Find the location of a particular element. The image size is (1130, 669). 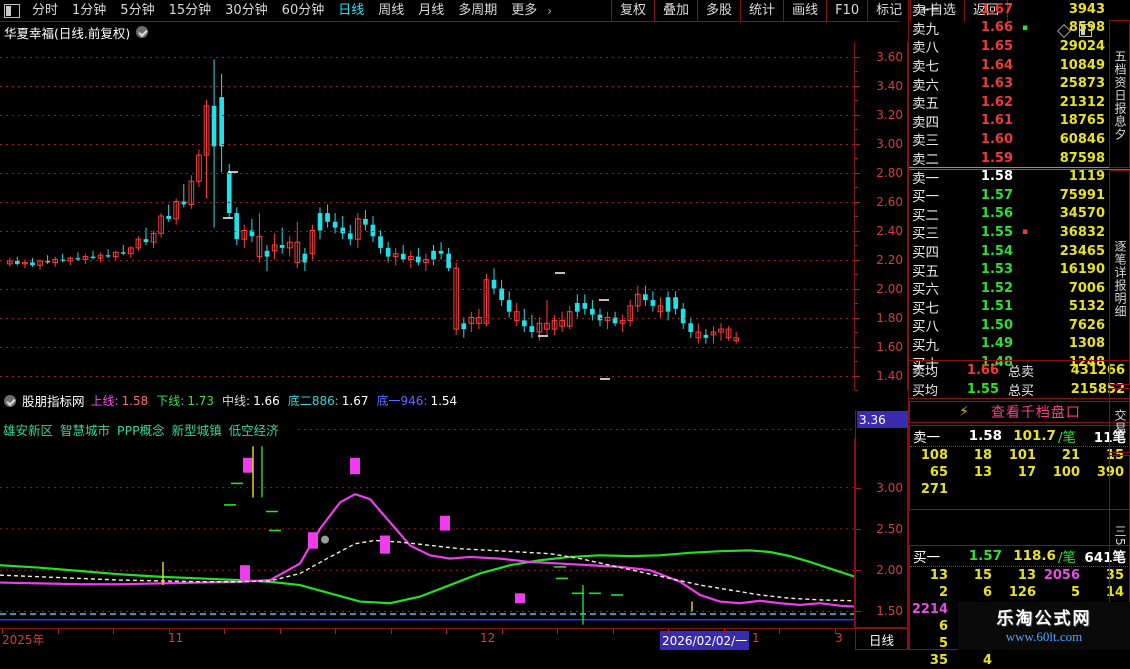

buy-grid-cell-2-0: 2214 is located at coordinates (929, 609).